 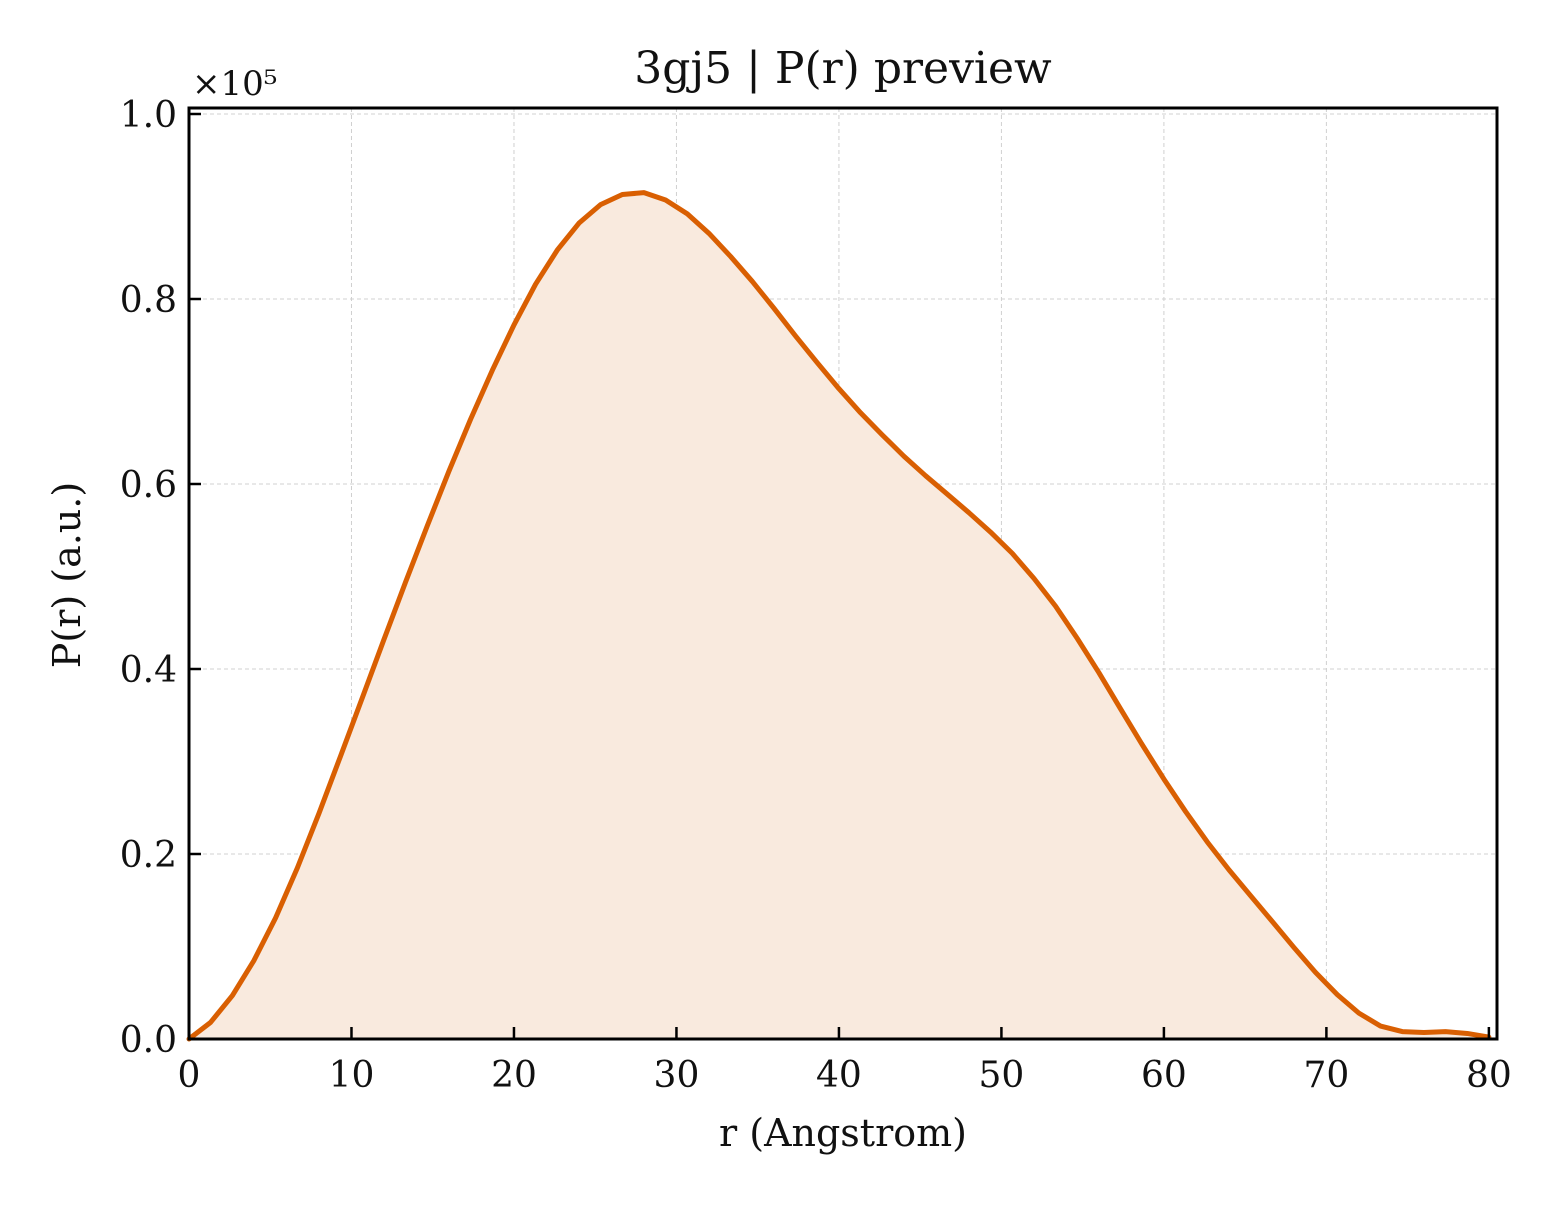 I want to click on x-tick-label: 30, so click(x=677, y=1075).